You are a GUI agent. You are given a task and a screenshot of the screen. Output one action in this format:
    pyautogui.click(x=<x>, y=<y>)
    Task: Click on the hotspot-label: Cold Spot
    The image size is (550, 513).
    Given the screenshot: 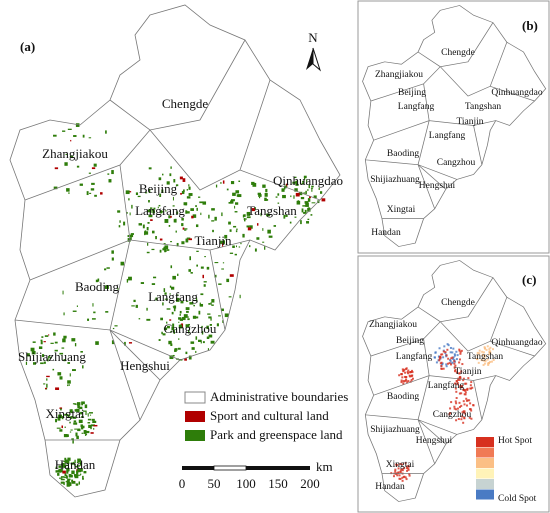 What is the action you would take?
    pyautogui.click(x=517, y=499)
    